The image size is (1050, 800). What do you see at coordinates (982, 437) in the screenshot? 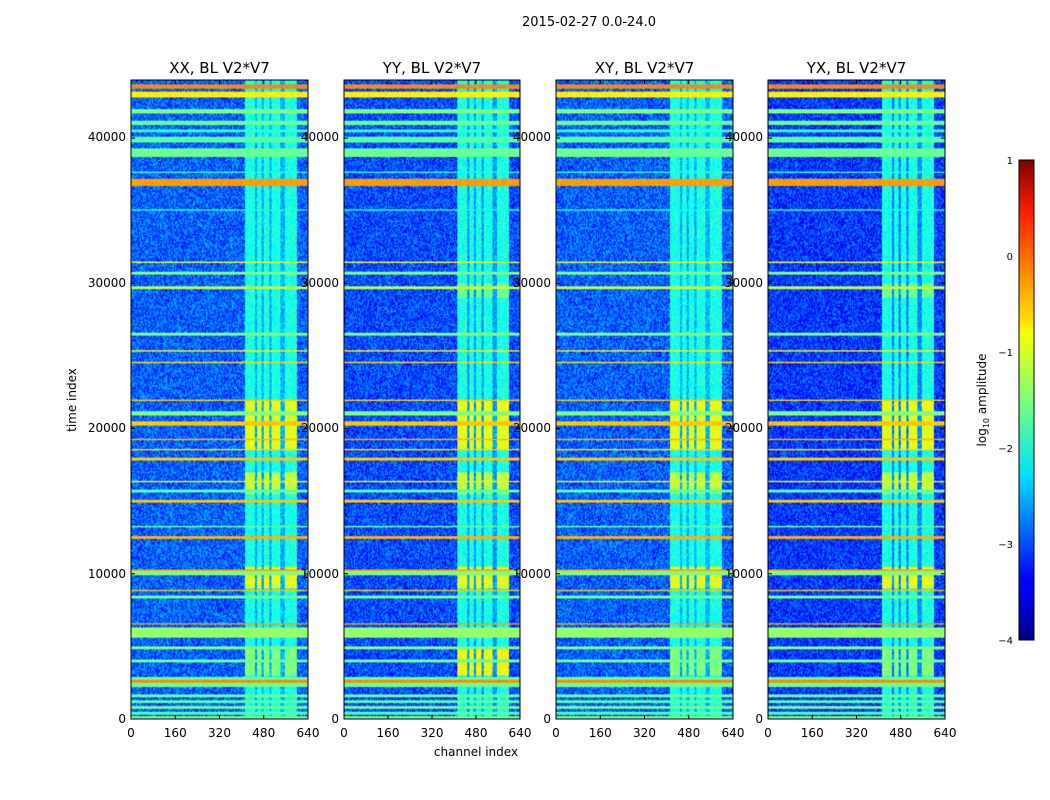
I see `colorbar-label-log: log` at bounding box center [982, 437].